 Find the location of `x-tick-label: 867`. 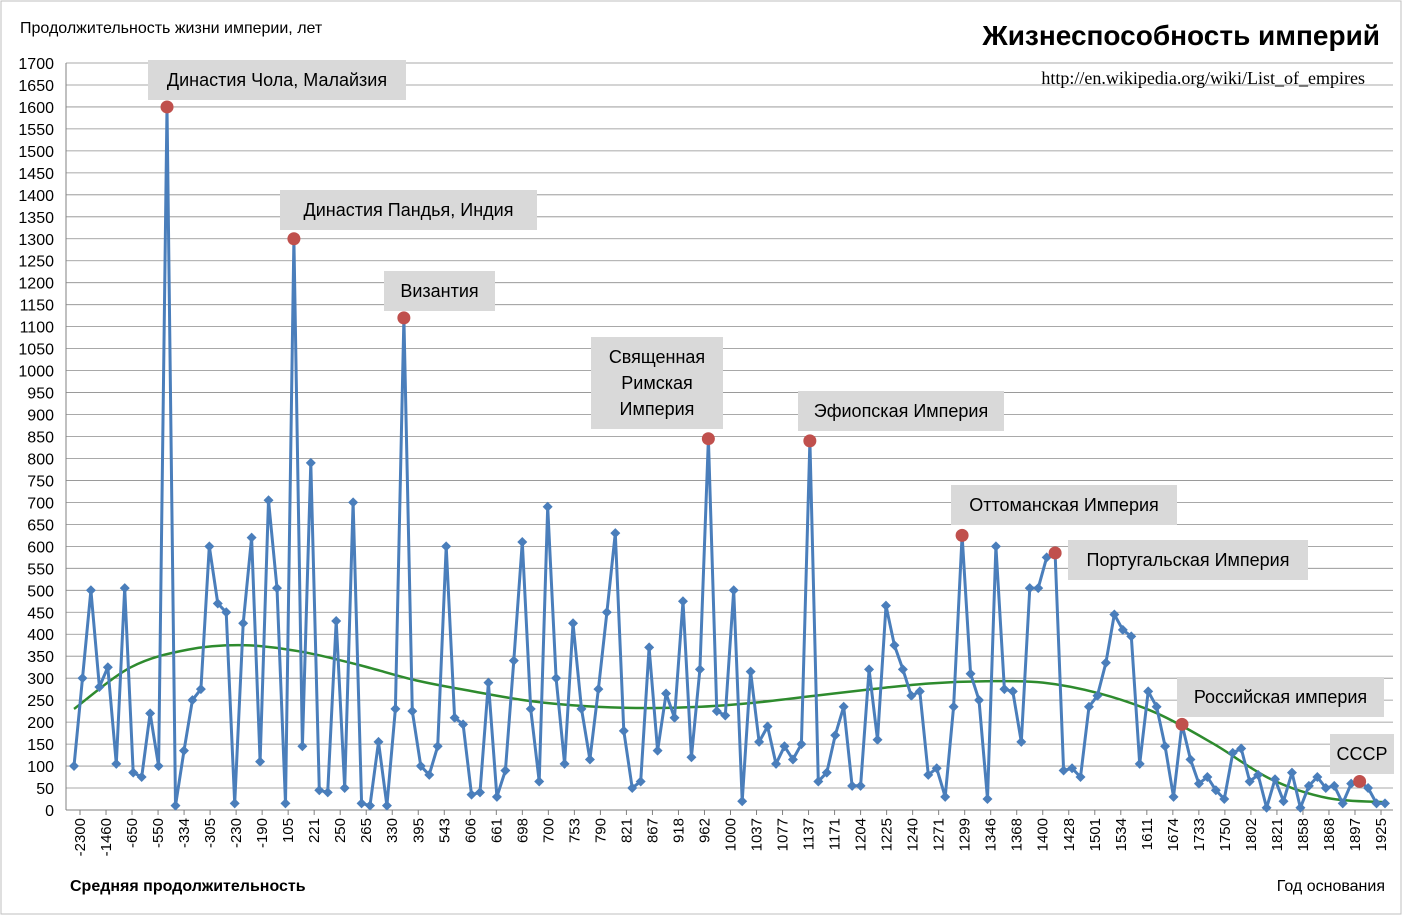

x-tick-label: 867 is located at coordinates (652, 830).